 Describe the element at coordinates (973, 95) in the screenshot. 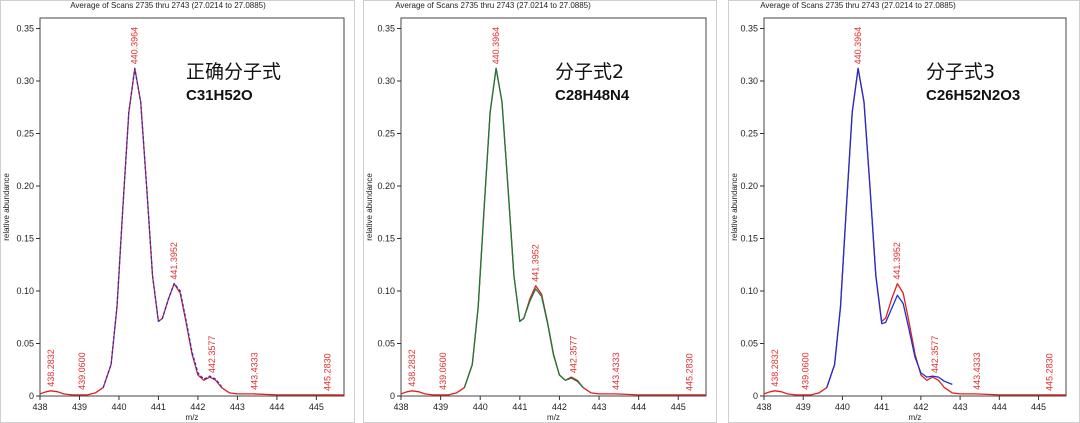

I see `molecular-formula: C26H52N2O3` at that location.